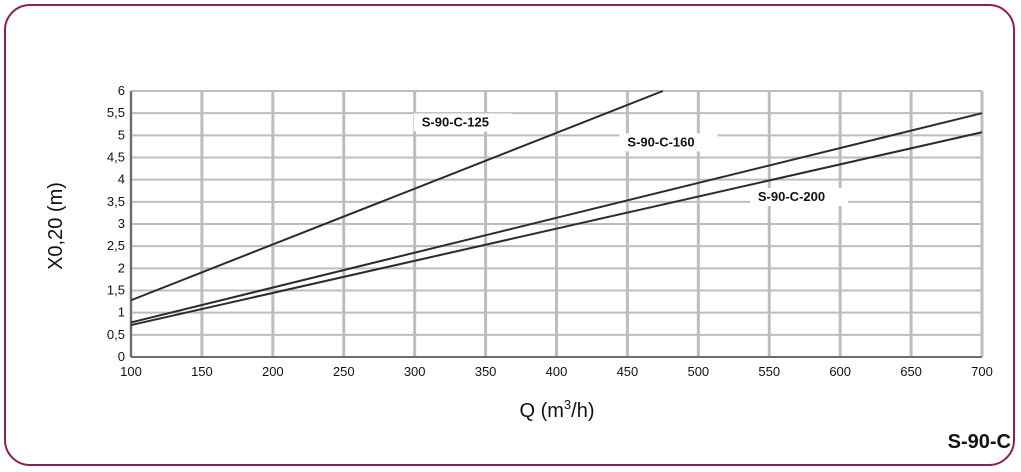 This screenshot has height=472, width=1021. I want to click on y-tick-label: 6, so click(121, 90).